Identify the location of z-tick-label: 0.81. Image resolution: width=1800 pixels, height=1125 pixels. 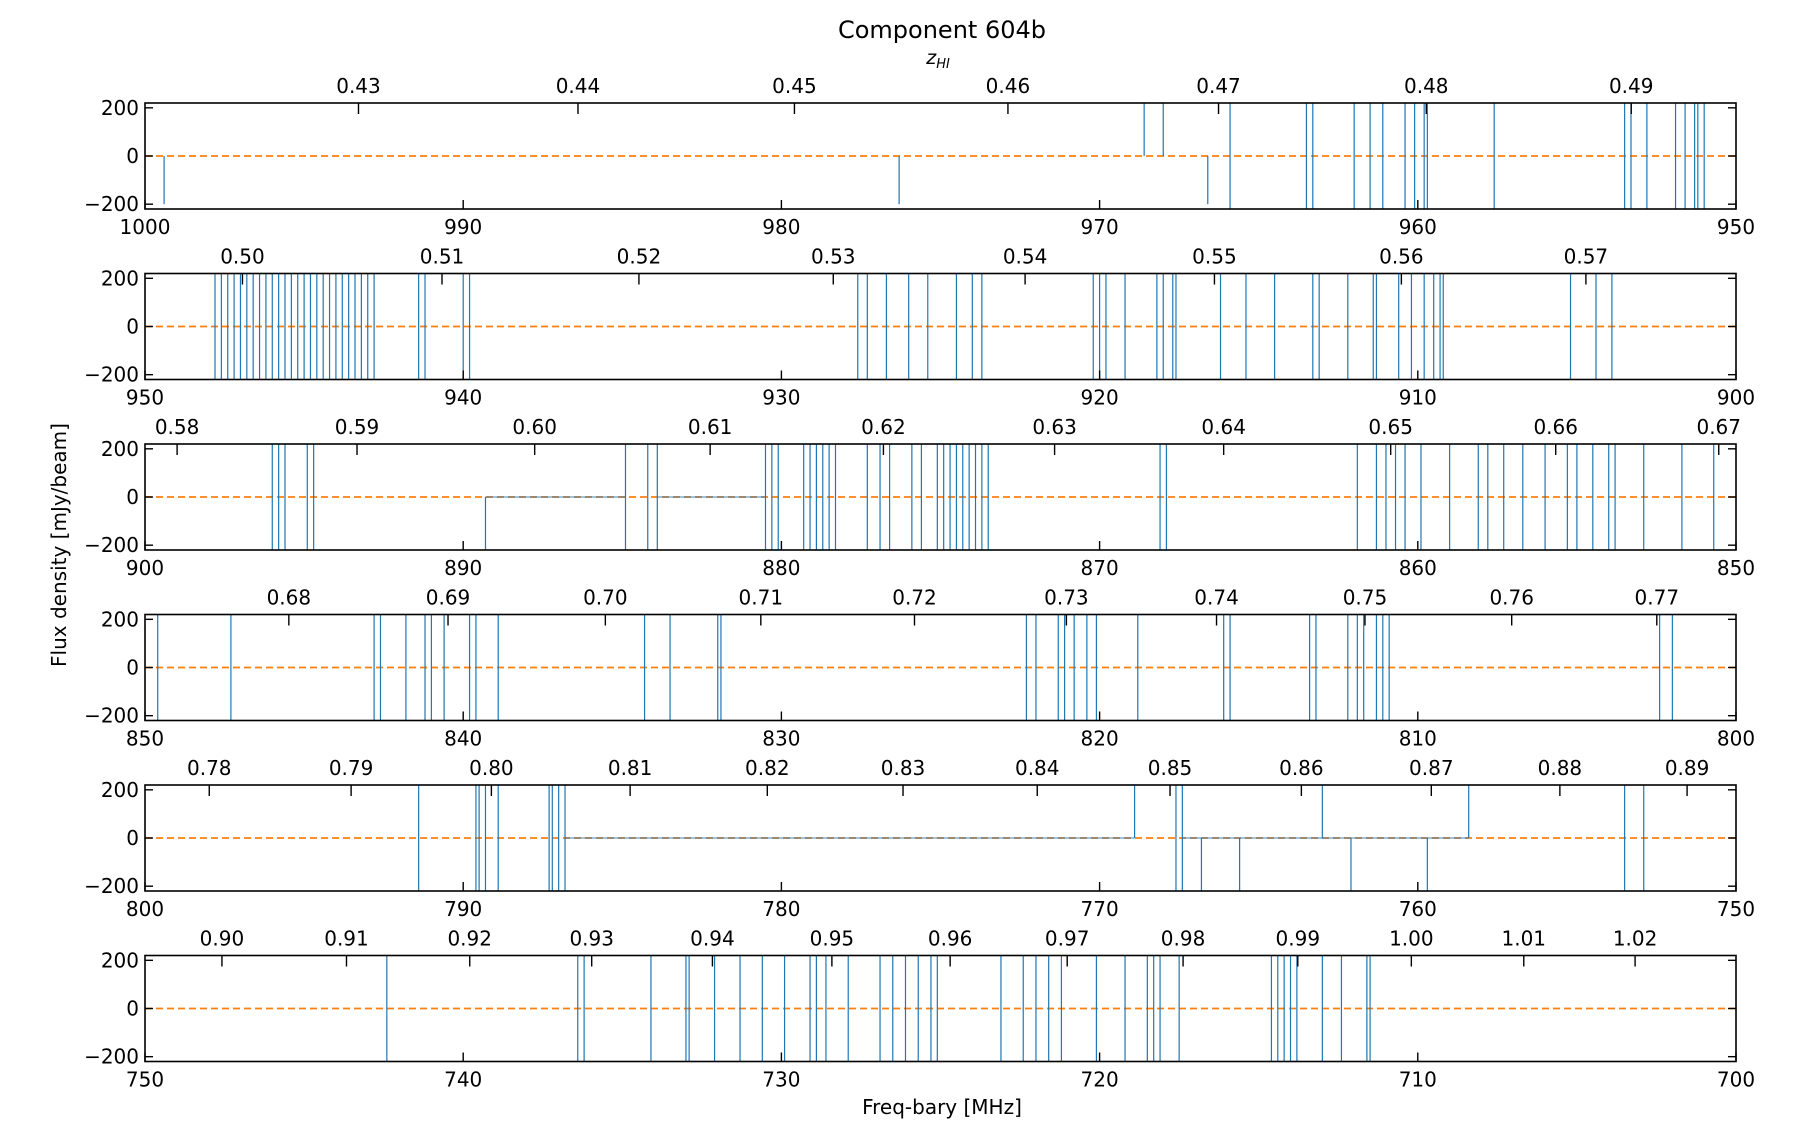
(630, 768).